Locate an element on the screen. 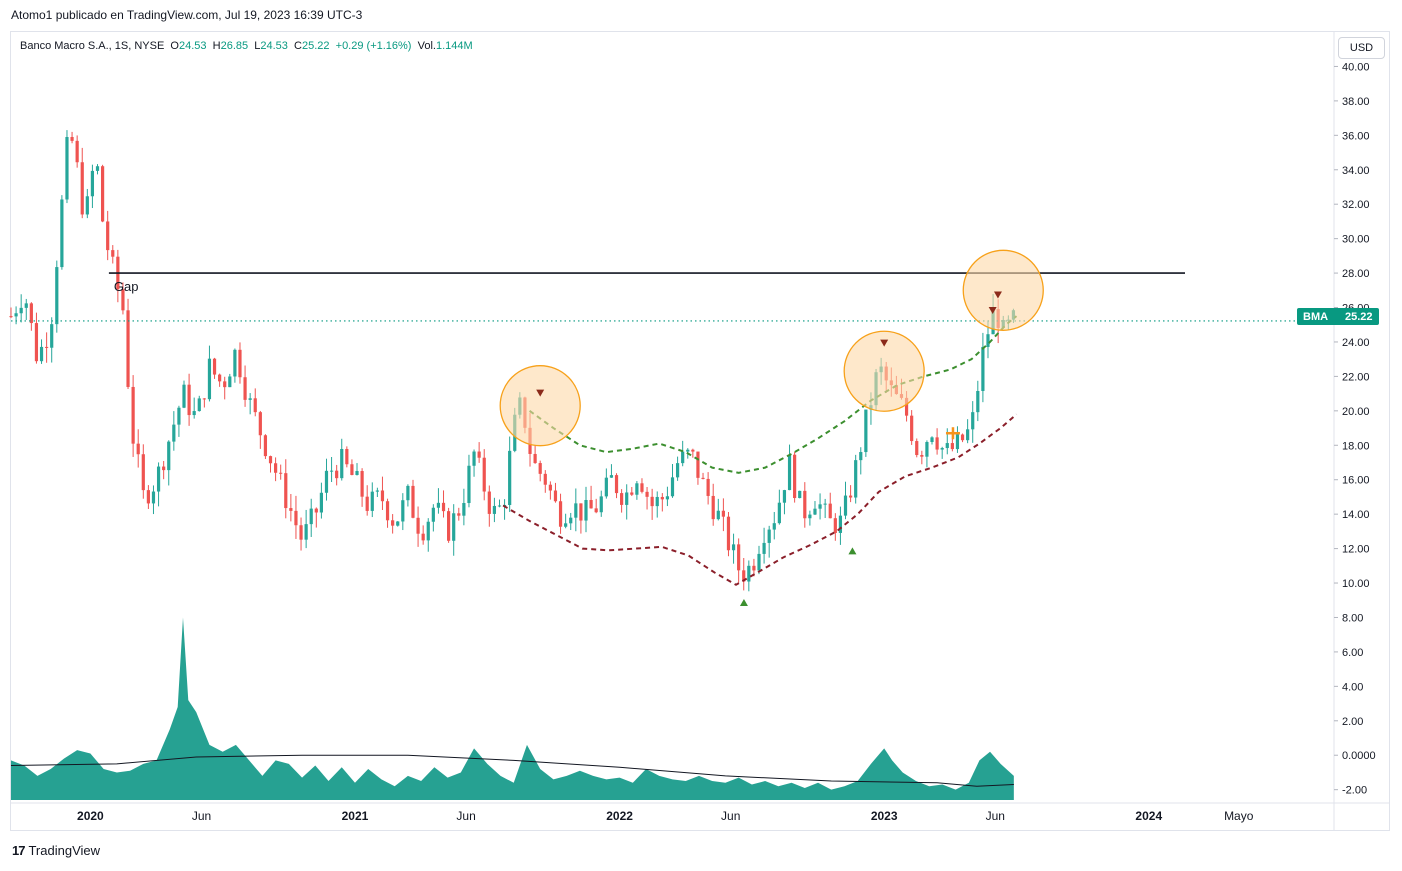 The height and width of the screenshot is (871, 1402). price-tag-value: 25.22 is located at coordinates (1359, 316).